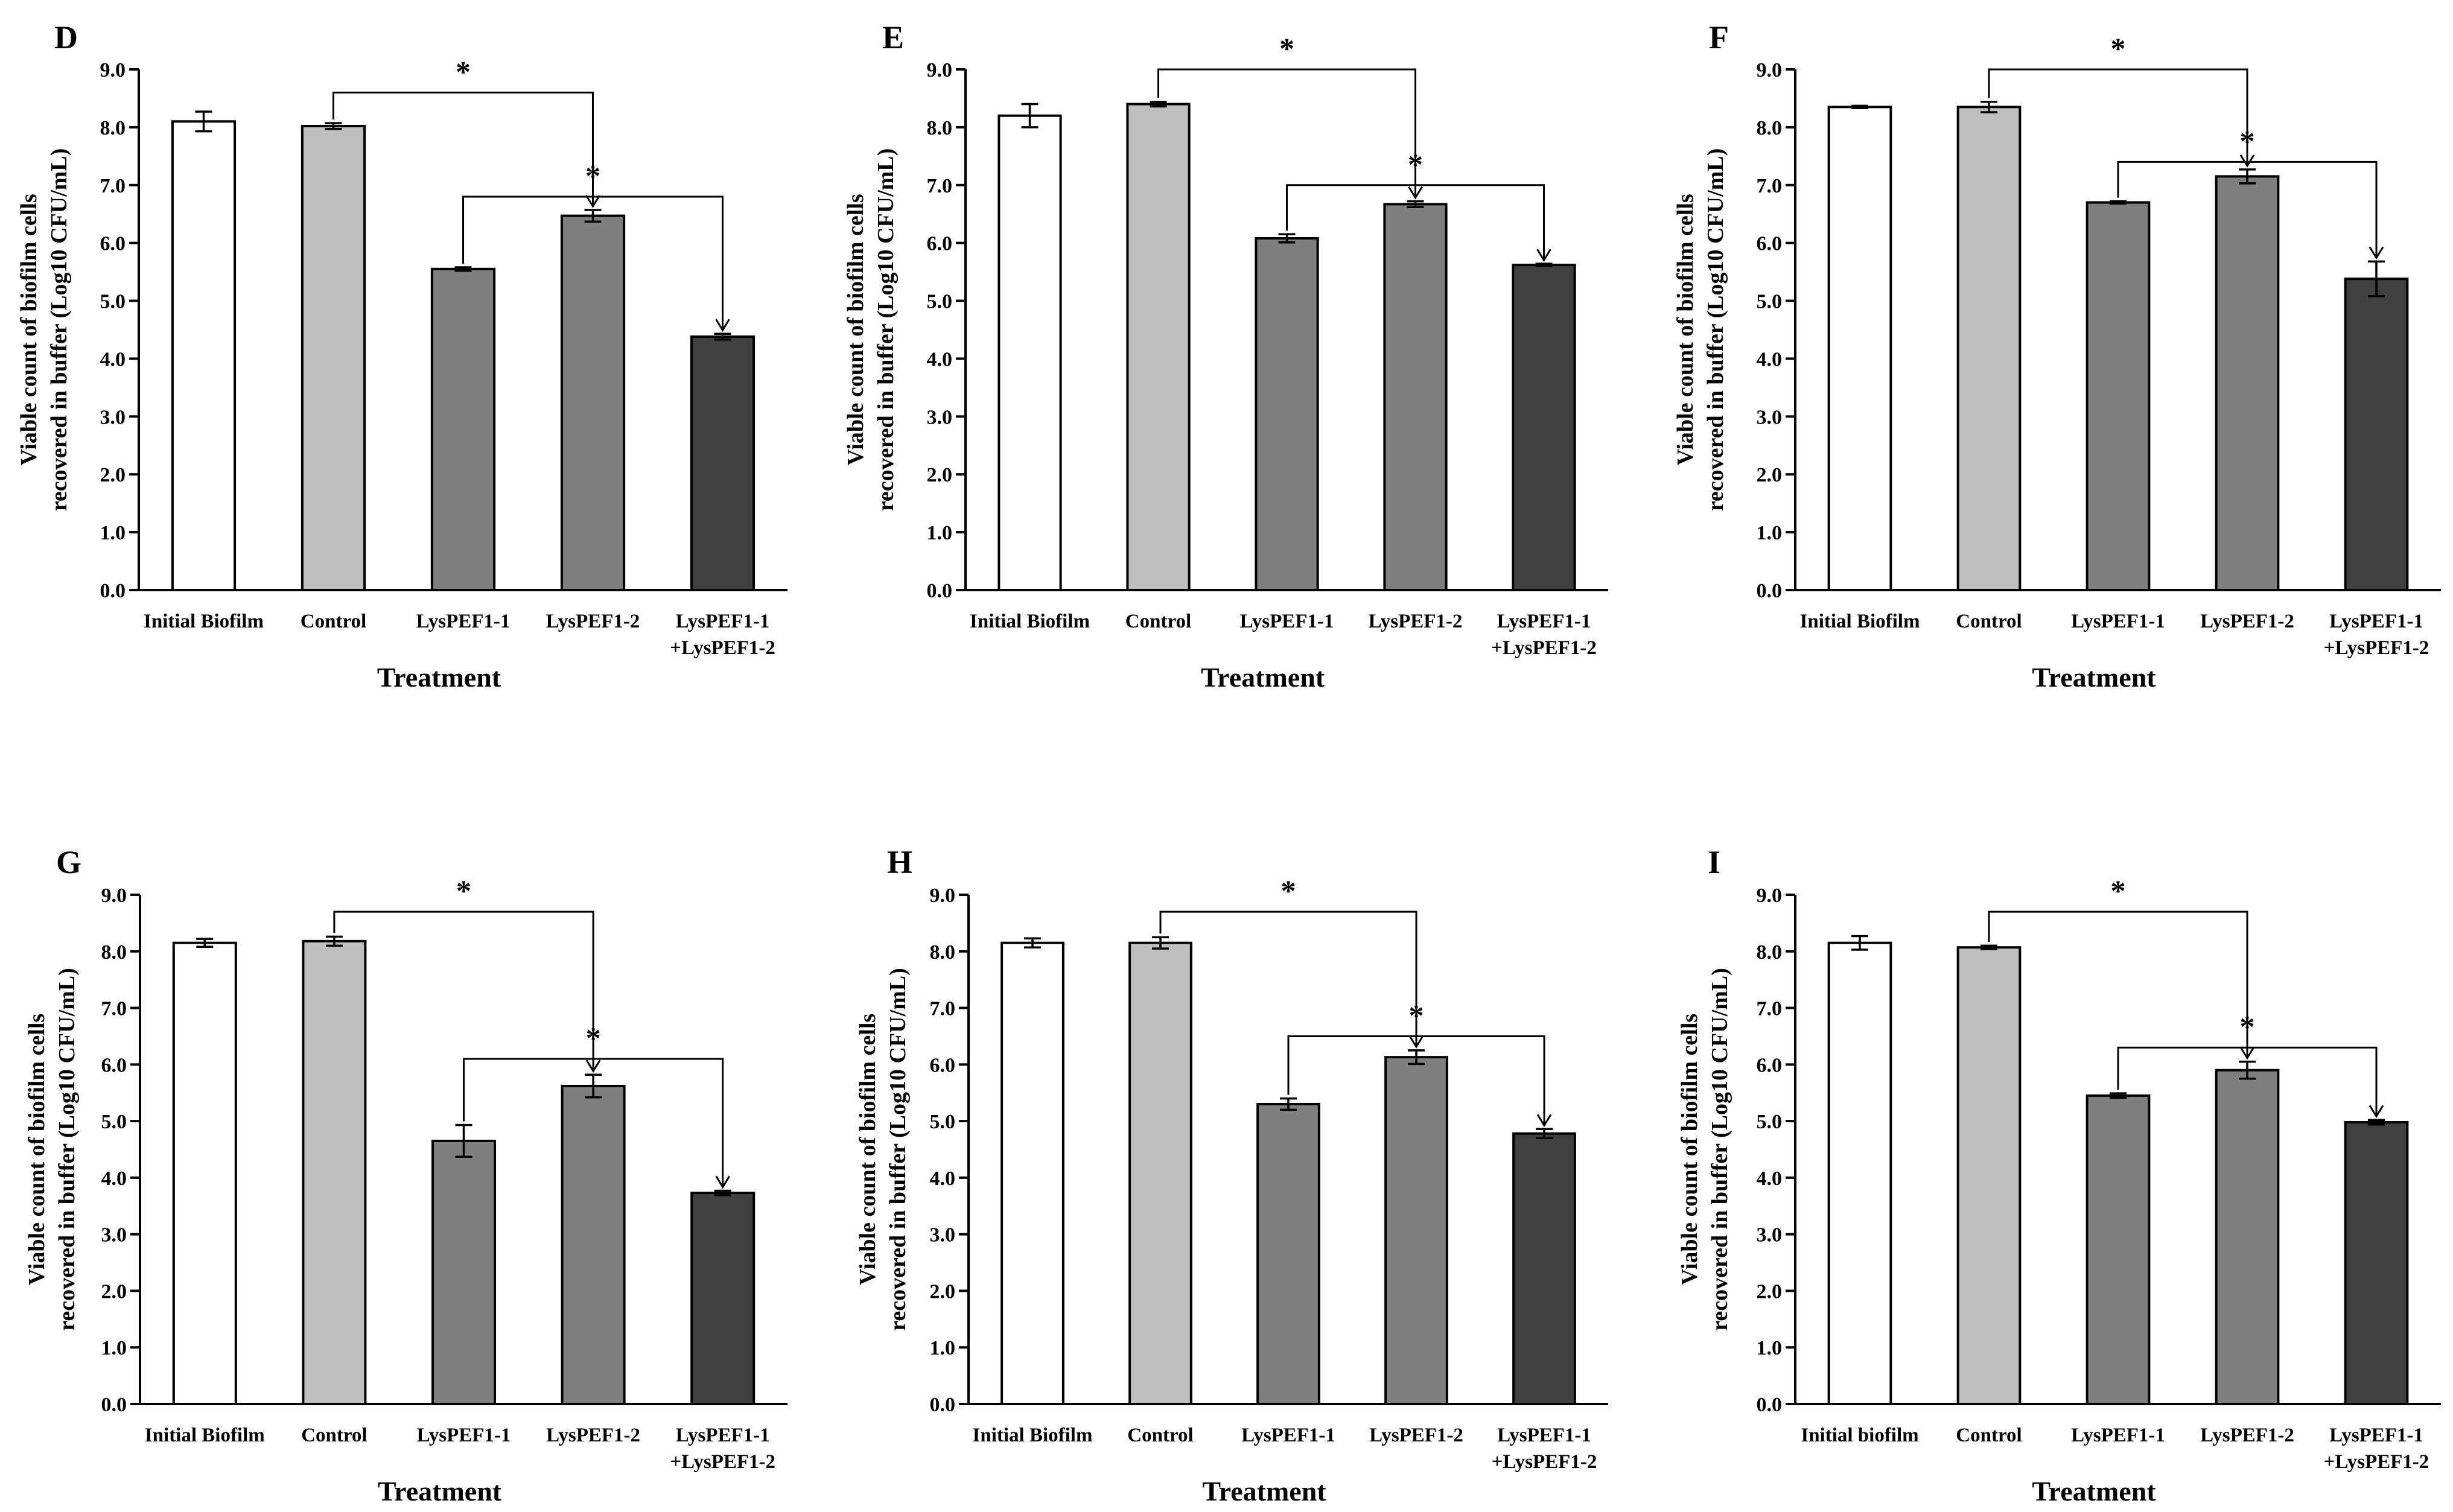 Image resolution: width=2453 pixels, height=1512 pixels. What do you see at coordinates (893, 37) in the screenshot?
I see `panel-letter: E` at bounding box center [893, 37].